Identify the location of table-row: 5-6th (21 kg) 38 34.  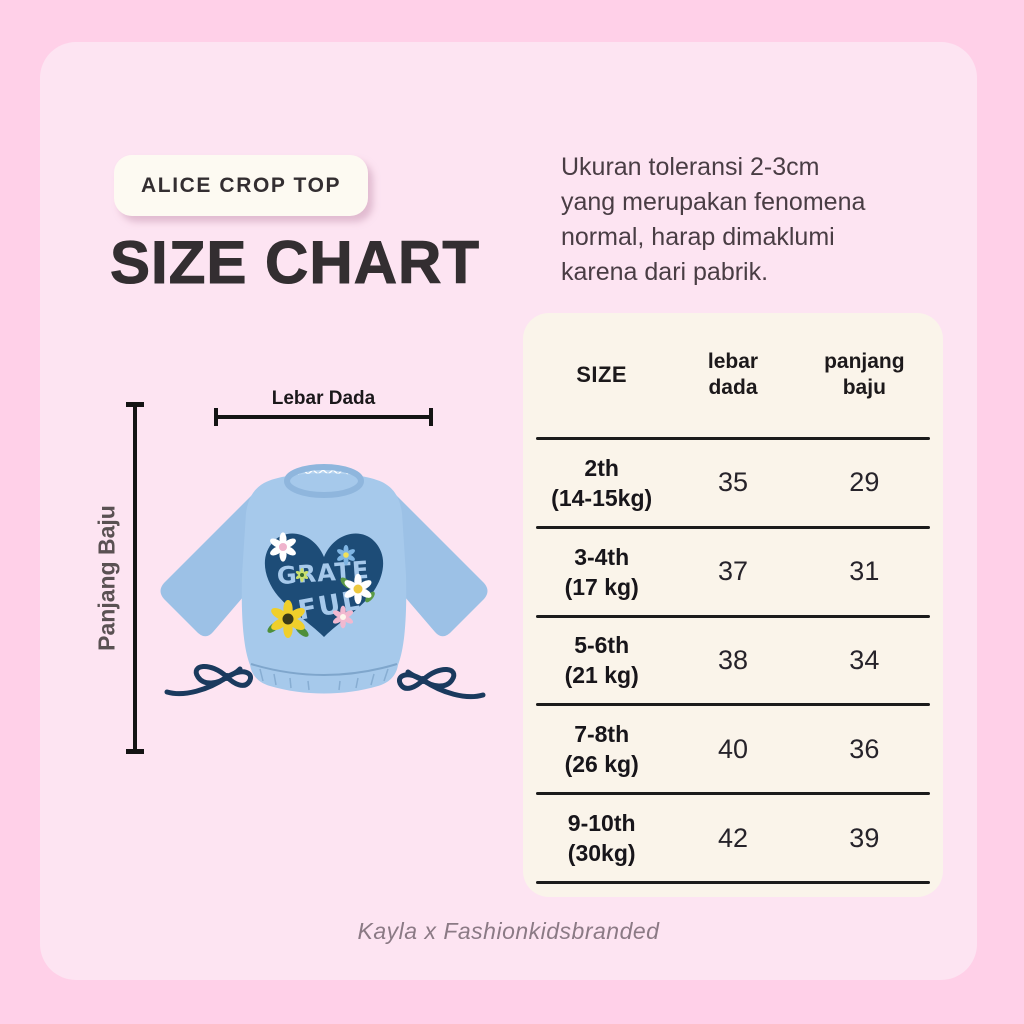
(733, 661).